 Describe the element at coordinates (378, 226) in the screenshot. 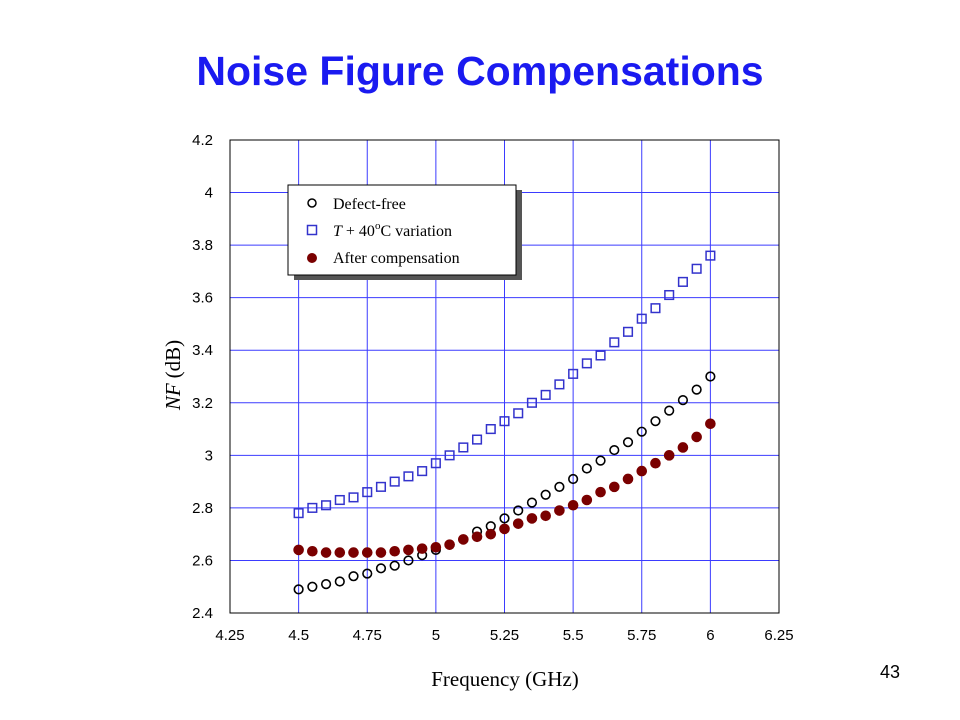

I see `legend-temp-degree: o` at that location.